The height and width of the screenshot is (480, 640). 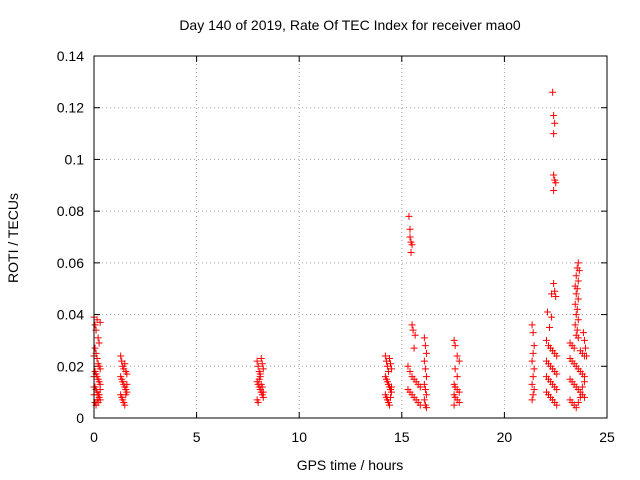 I want to click on x-axis-title: GPS time / hours, so click(x=350, y=465).